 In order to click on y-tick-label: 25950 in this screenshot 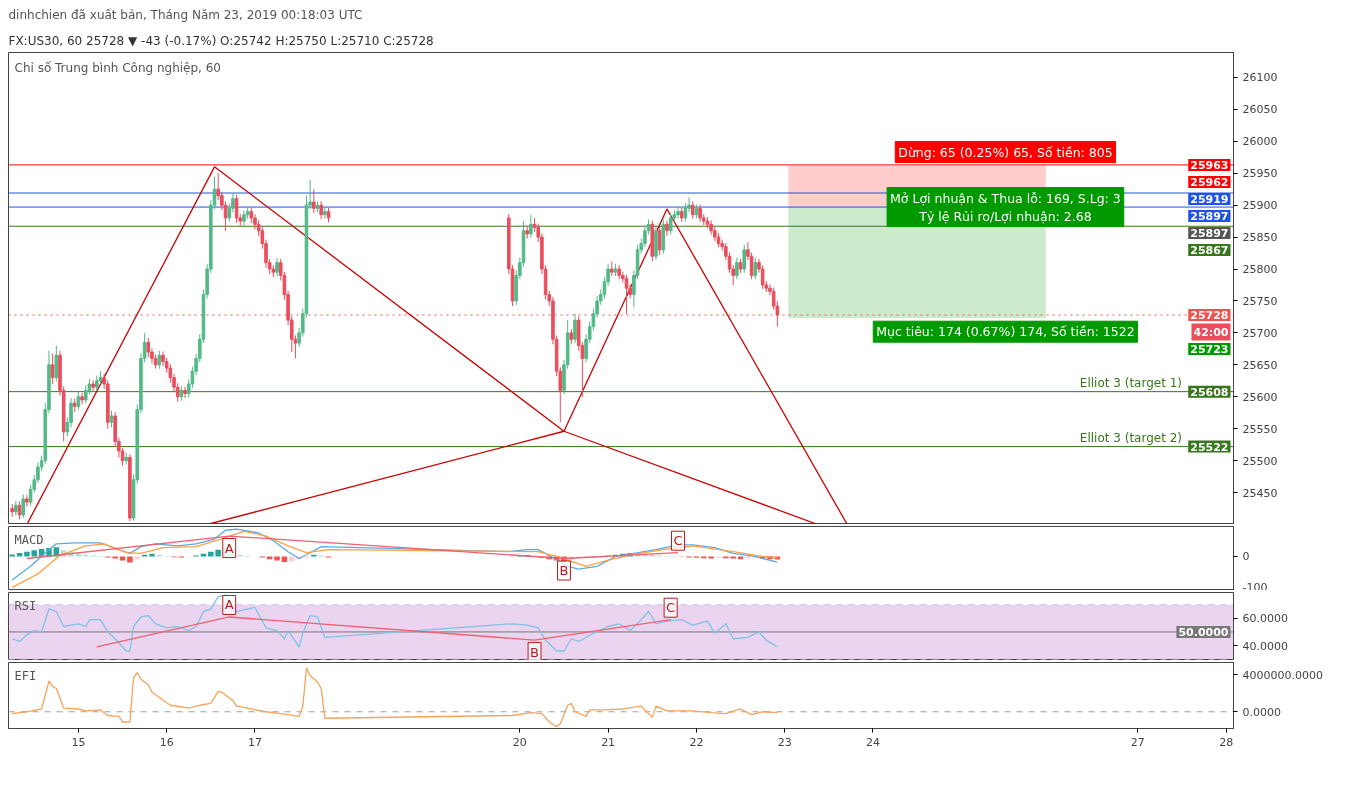, I will do `click(1260, 174)`.